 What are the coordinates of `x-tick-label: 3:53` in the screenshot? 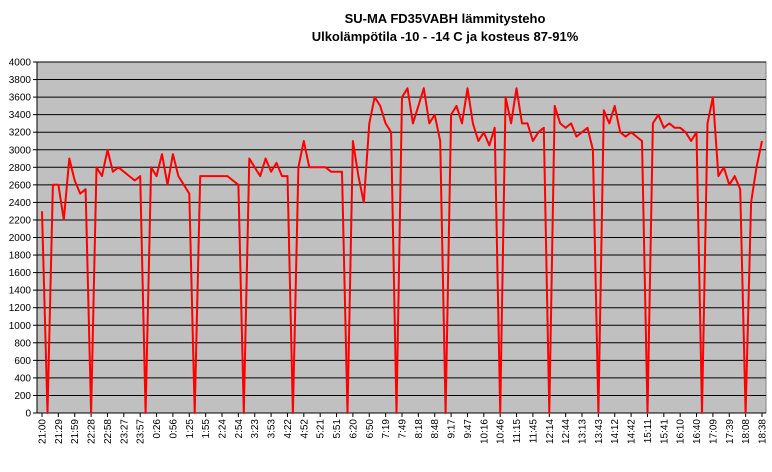 It's located at (272, 429).